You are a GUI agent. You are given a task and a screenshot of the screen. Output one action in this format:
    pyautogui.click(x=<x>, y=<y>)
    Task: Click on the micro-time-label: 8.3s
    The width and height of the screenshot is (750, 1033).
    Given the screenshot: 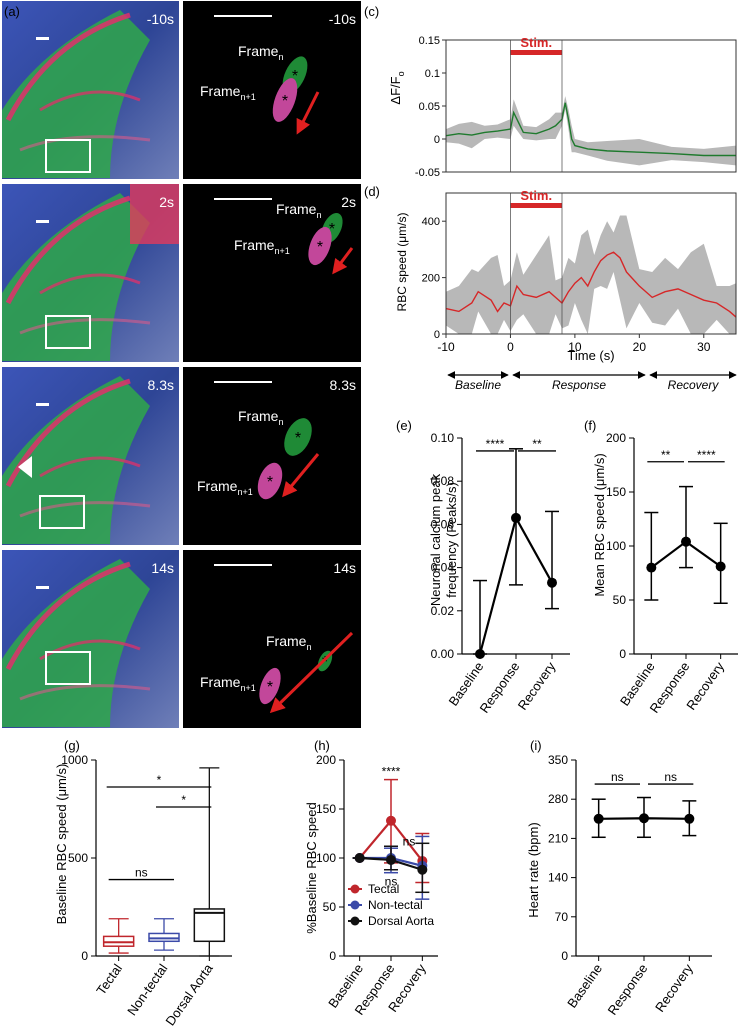 What is the action you would take?
    pyautogui.click(x=161, y=385)
    